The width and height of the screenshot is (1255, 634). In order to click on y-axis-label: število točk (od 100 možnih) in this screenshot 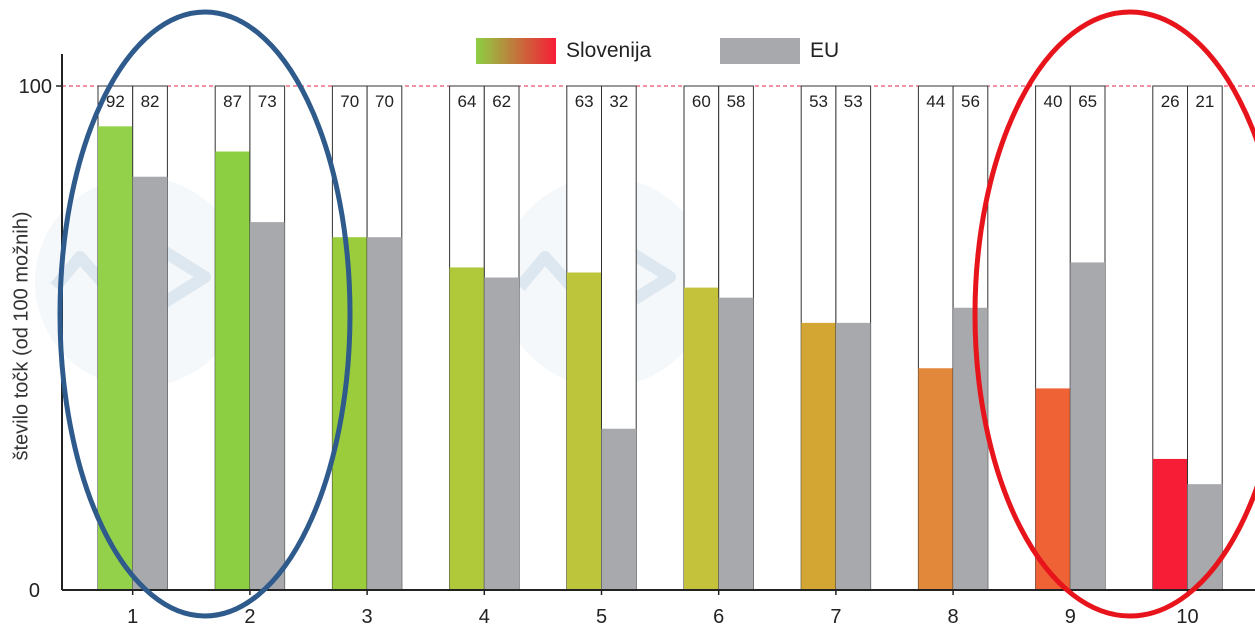, I will do `click(21, 336)`.